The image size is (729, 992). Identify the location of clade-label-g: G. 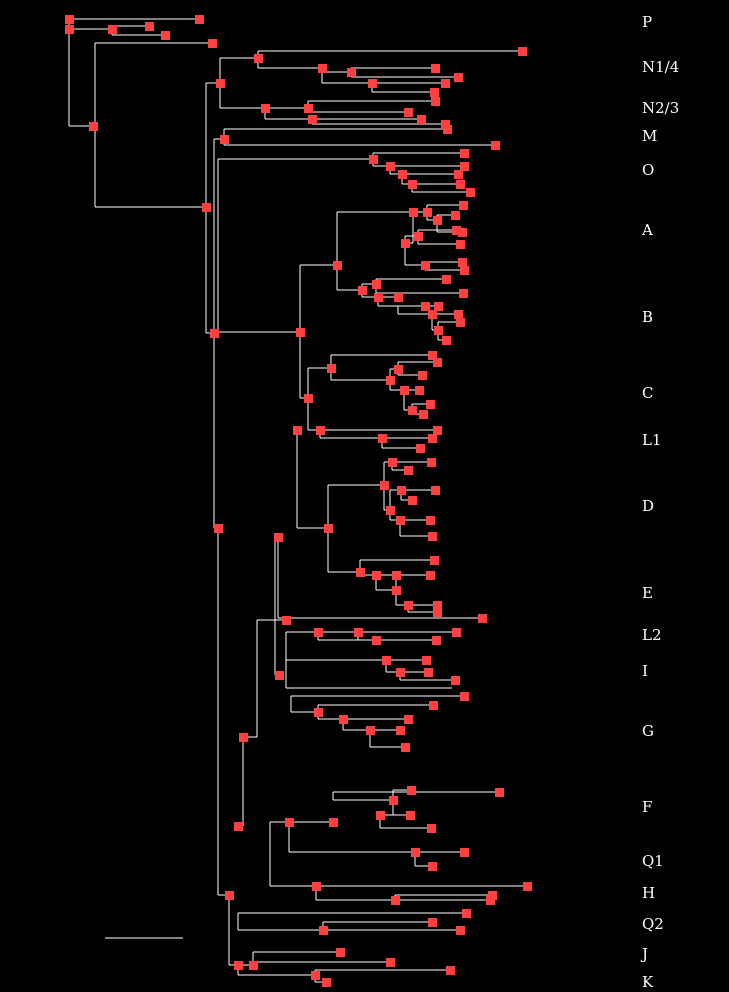
(648, 731).